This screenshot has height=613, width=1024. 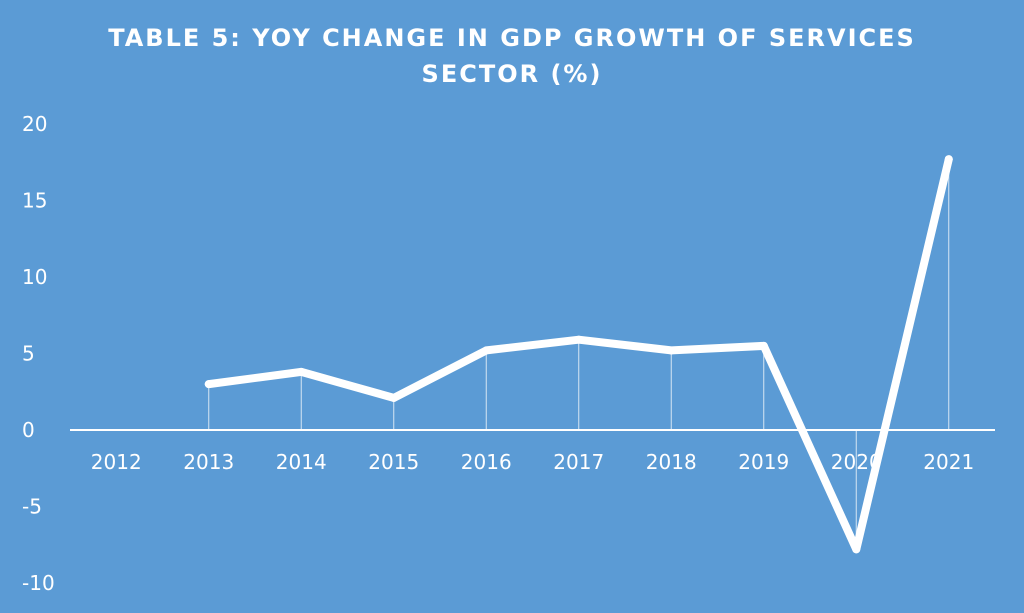 What do you see at coordinates (512, 74) in the screenshot?
I see `chart-title-line-2: SECTOR (%)` at bounding box center [512, 74].